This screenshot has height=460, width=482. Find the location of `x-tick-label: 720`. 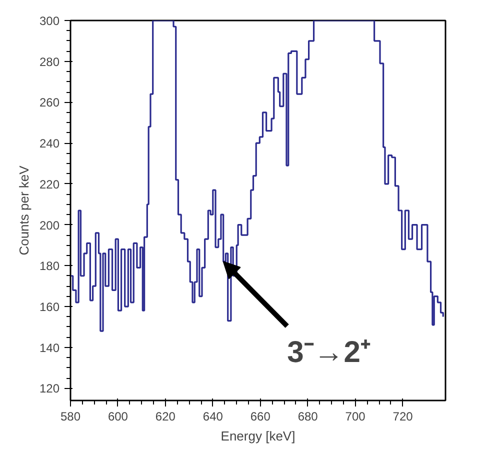

x-tick-label: 720 is located at coordinates (403, 417).